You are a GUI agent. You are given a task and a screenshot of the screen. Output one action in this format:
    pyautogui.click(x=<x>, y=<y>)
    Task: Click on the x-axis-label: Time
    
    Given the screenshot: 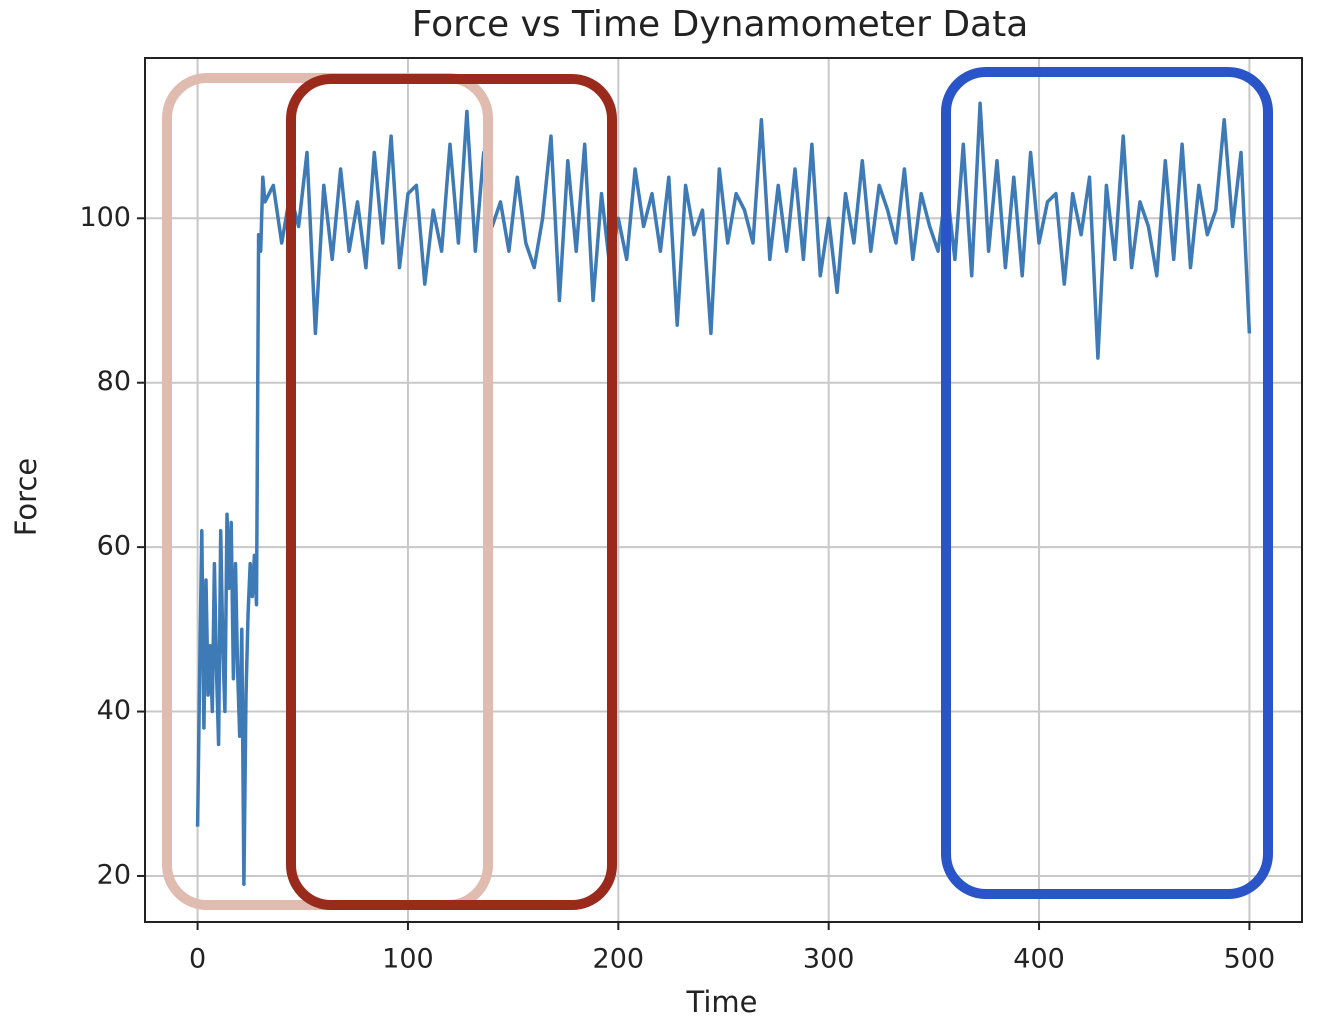 What is the action you would take?
    pyautogui.click(x=722, y=1002)
    